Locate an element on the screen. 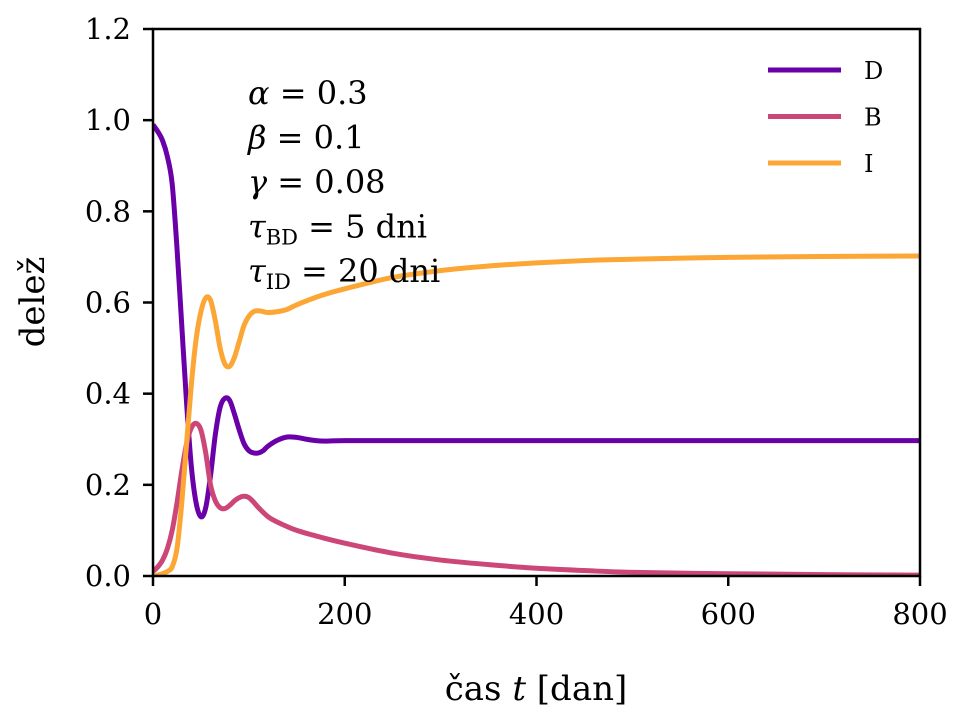 This screenshot has width=960, height=720. annotation-symbol: α is located at coordinates (259, 93).